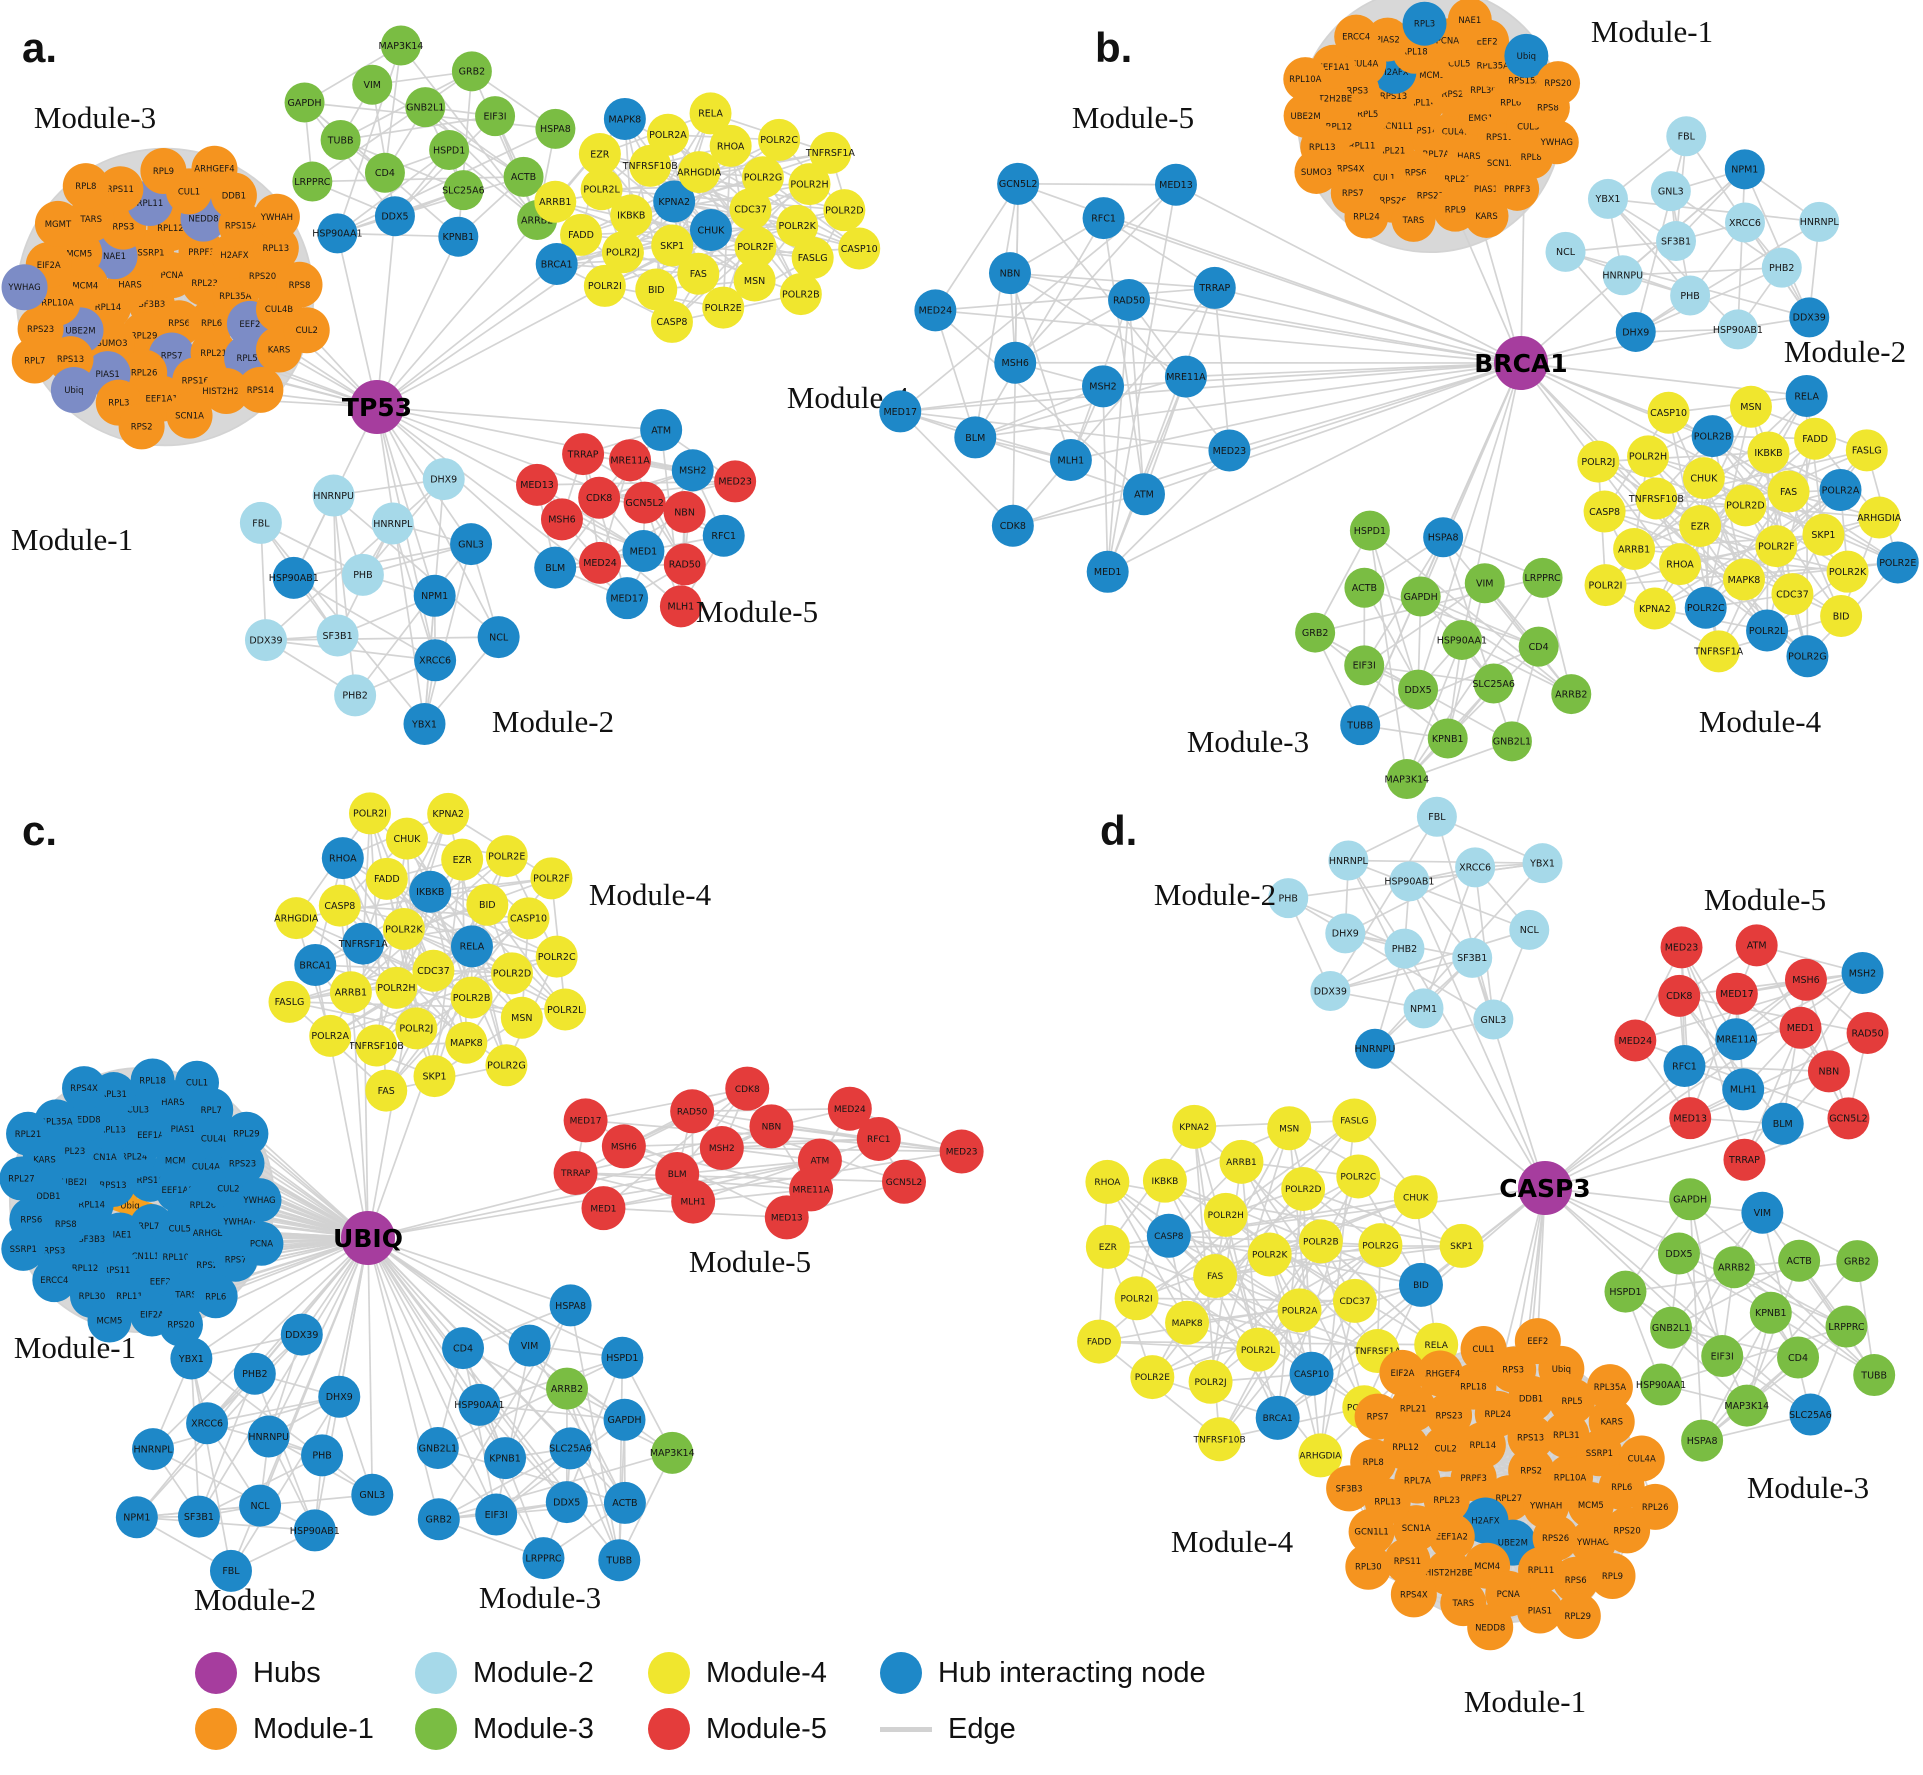 This screenshot has width=1923, height=1775. Describe the element at coordinates (1490, 1627) in the screenshot. I see `node-NEDD8` at that location.